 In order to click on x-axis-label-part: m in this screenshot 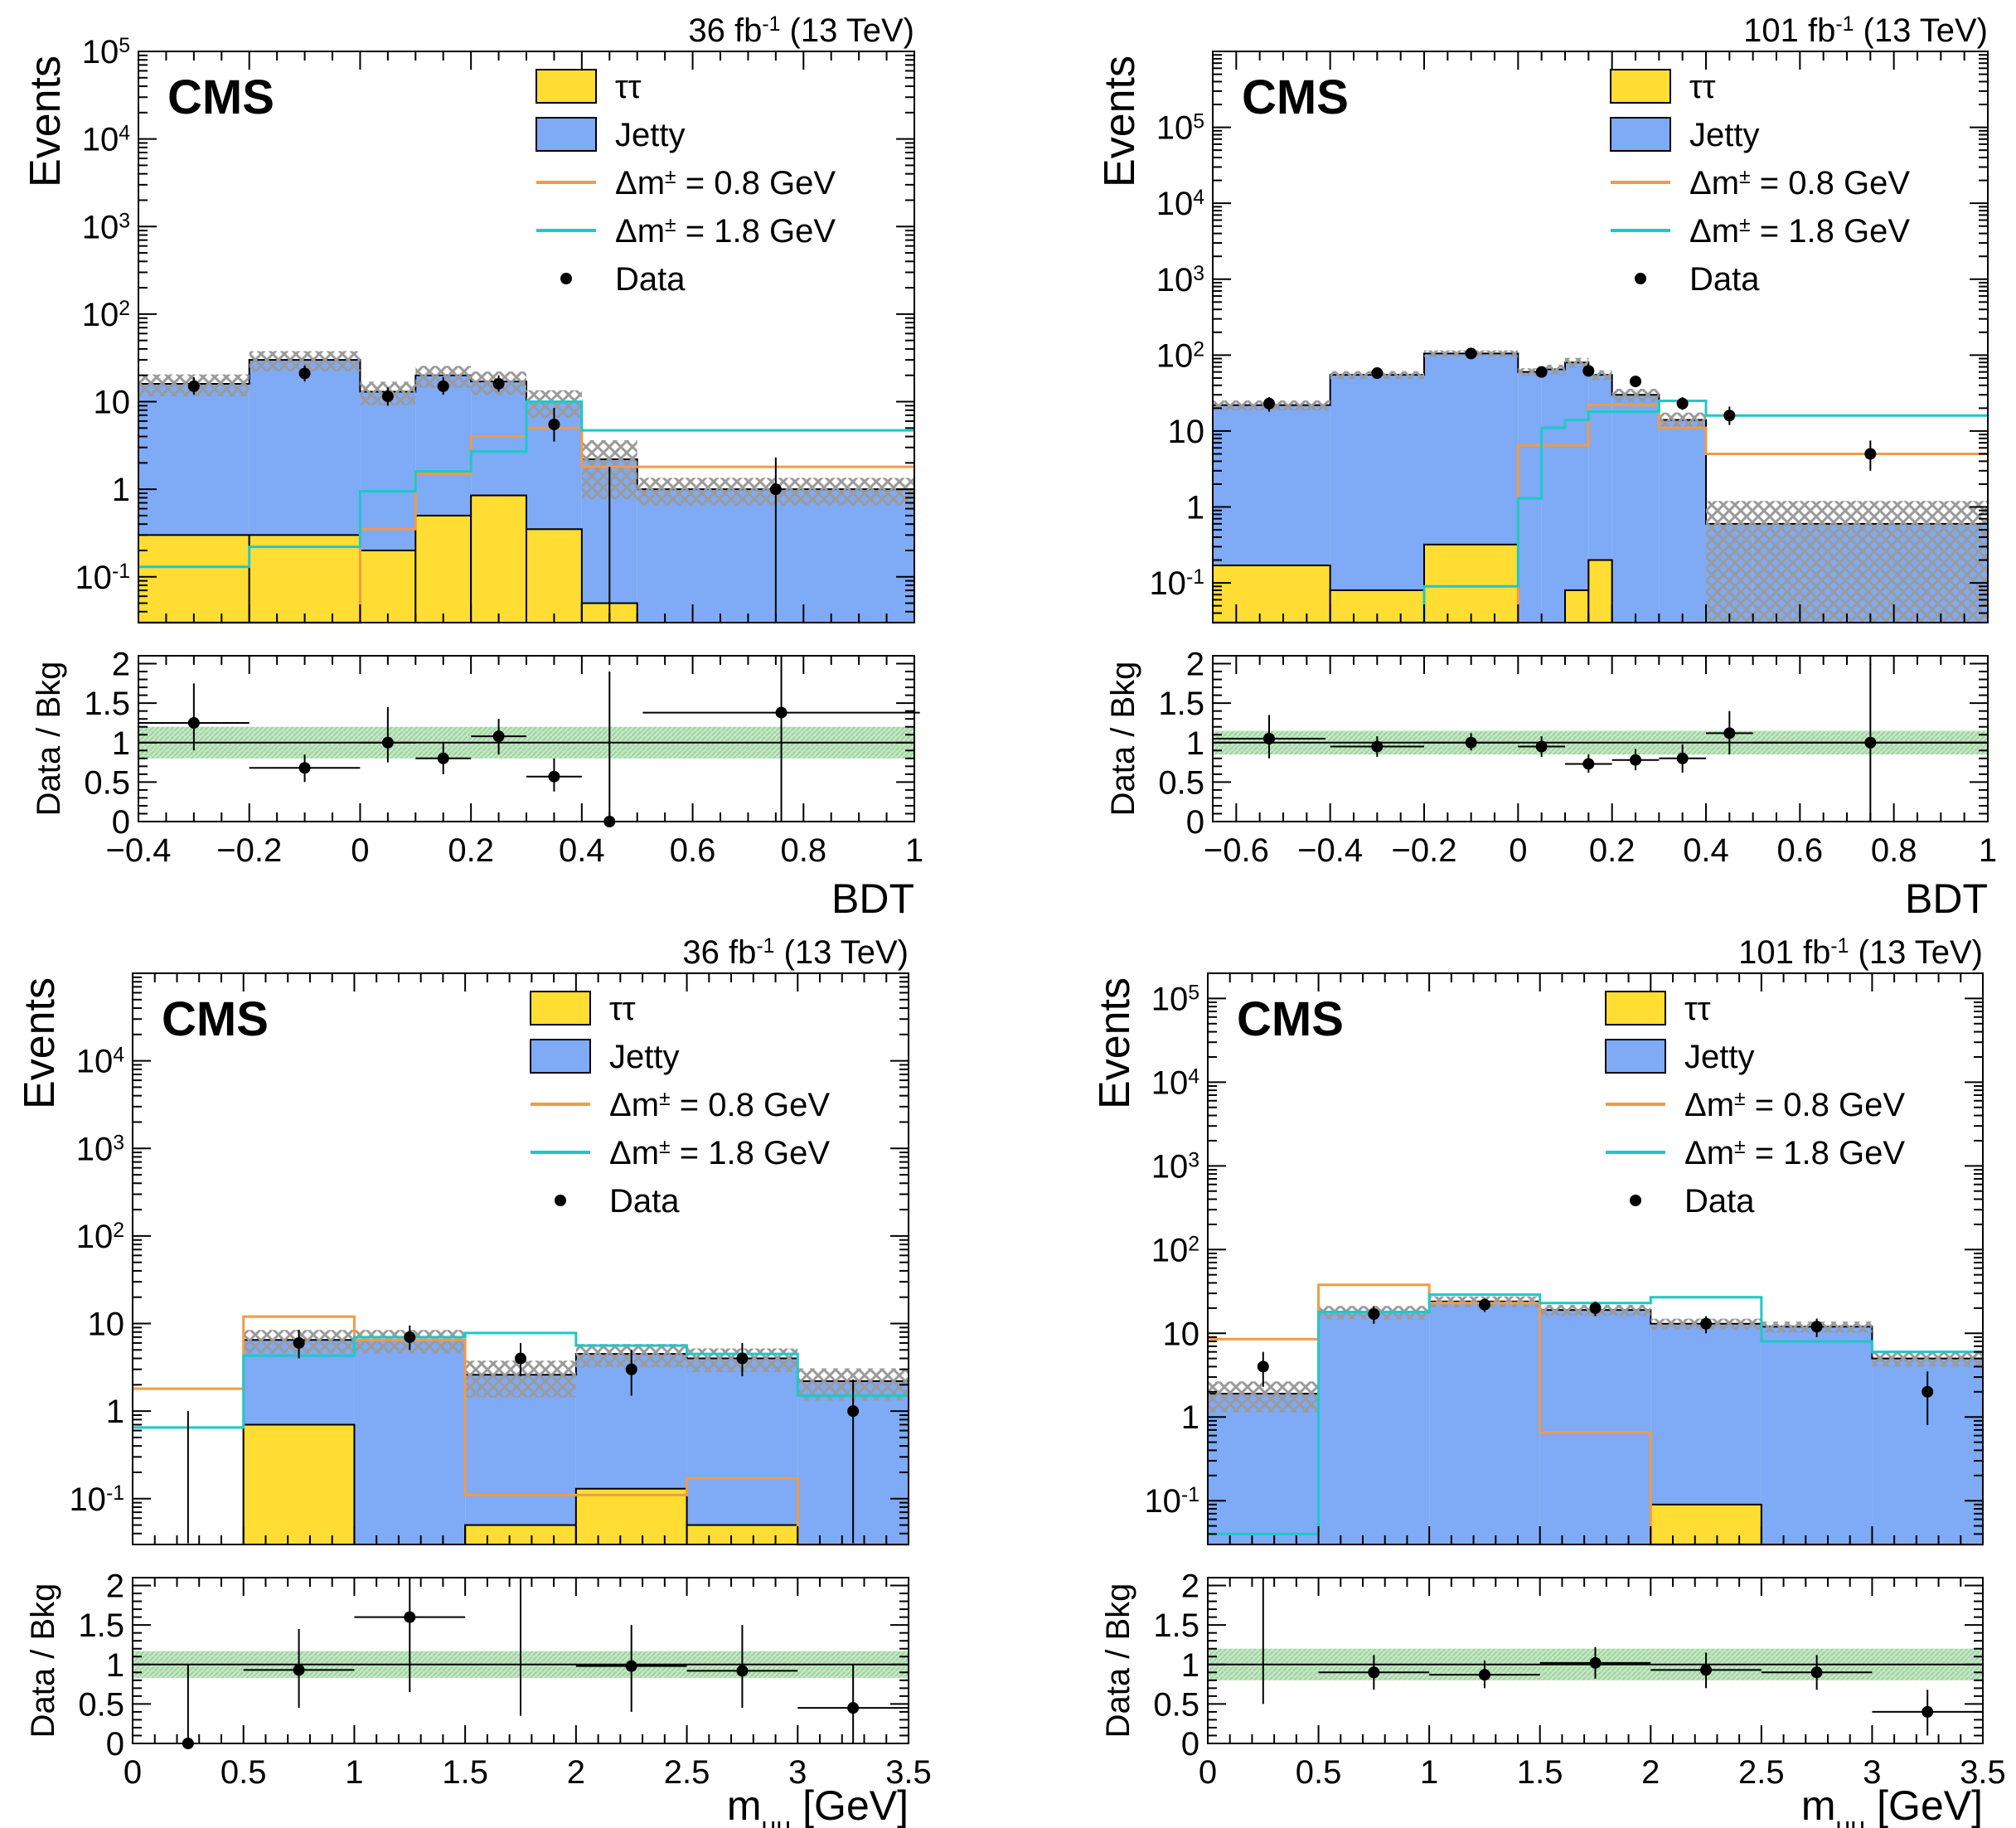, I will do `click(1818, 1805)`.